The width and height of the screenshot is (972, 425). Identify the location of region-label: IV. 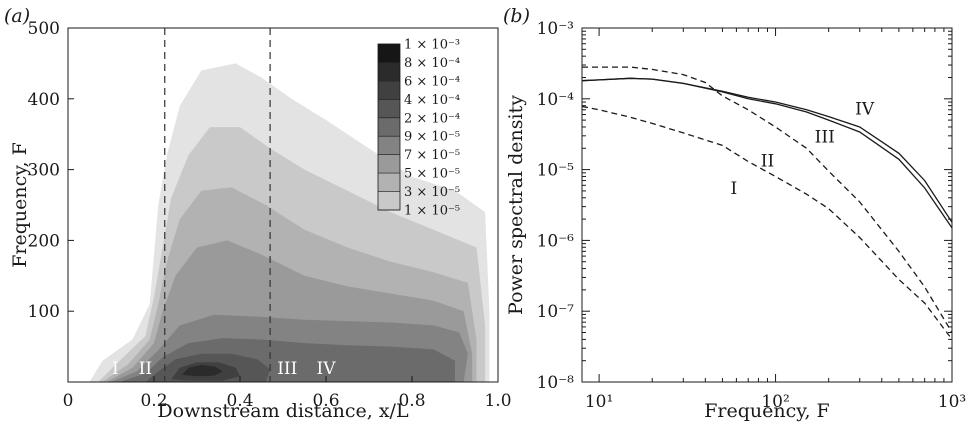
(327, 369).